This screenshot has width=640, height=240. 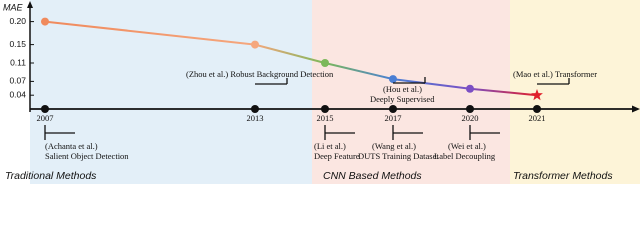 What do you see at coordinates (17, 21) in the screenshot?
I see `y-tick-label: 0.20` at bounding box center [17, 21].